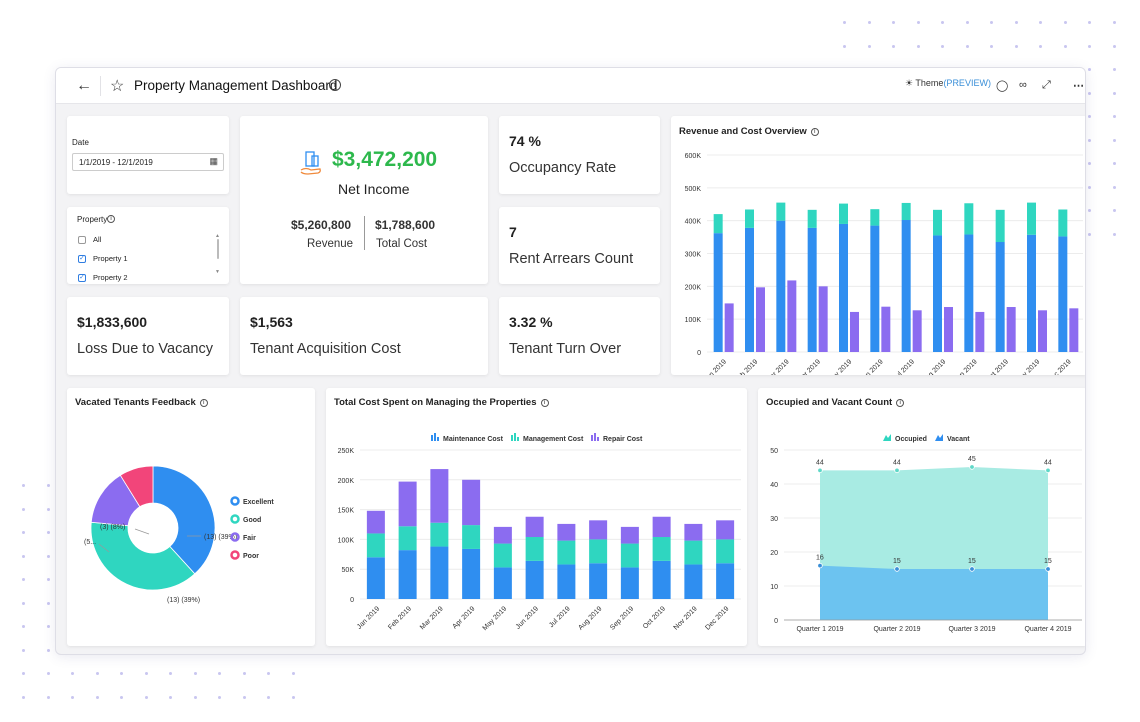  What do you see at coordinates (218, 249) in the screenshot?
I see `scrollbar` at bounding box center [218, 249].